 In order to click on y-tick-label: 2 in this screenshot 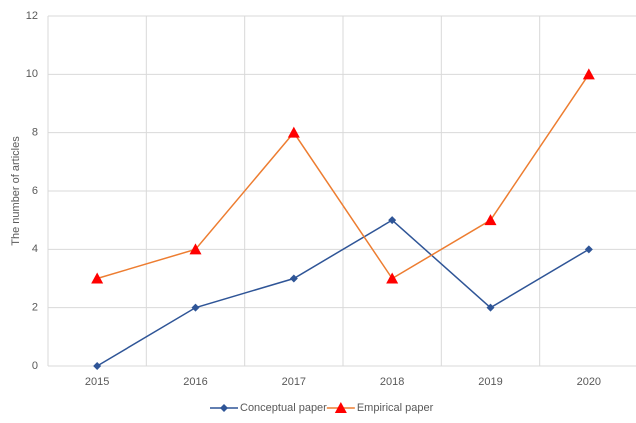, I will do `click(35, 308)`.